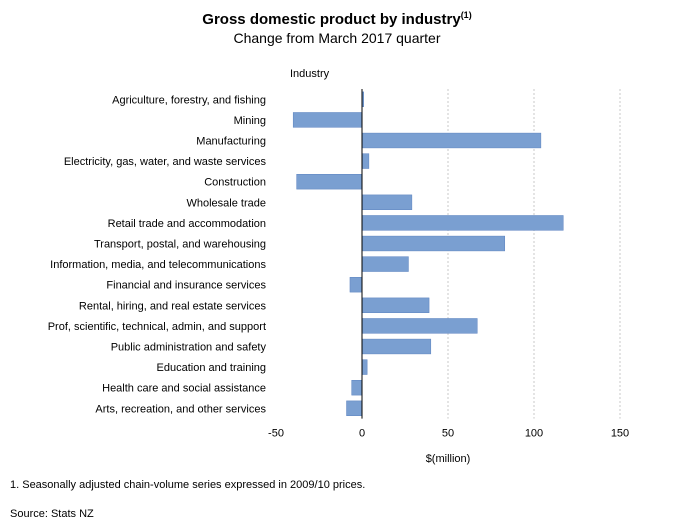 This screenshot has width=674, height=530. Describe the element at coordinates (276, 434) in the screenshot. I see `x-tick-label: -50` at that location.